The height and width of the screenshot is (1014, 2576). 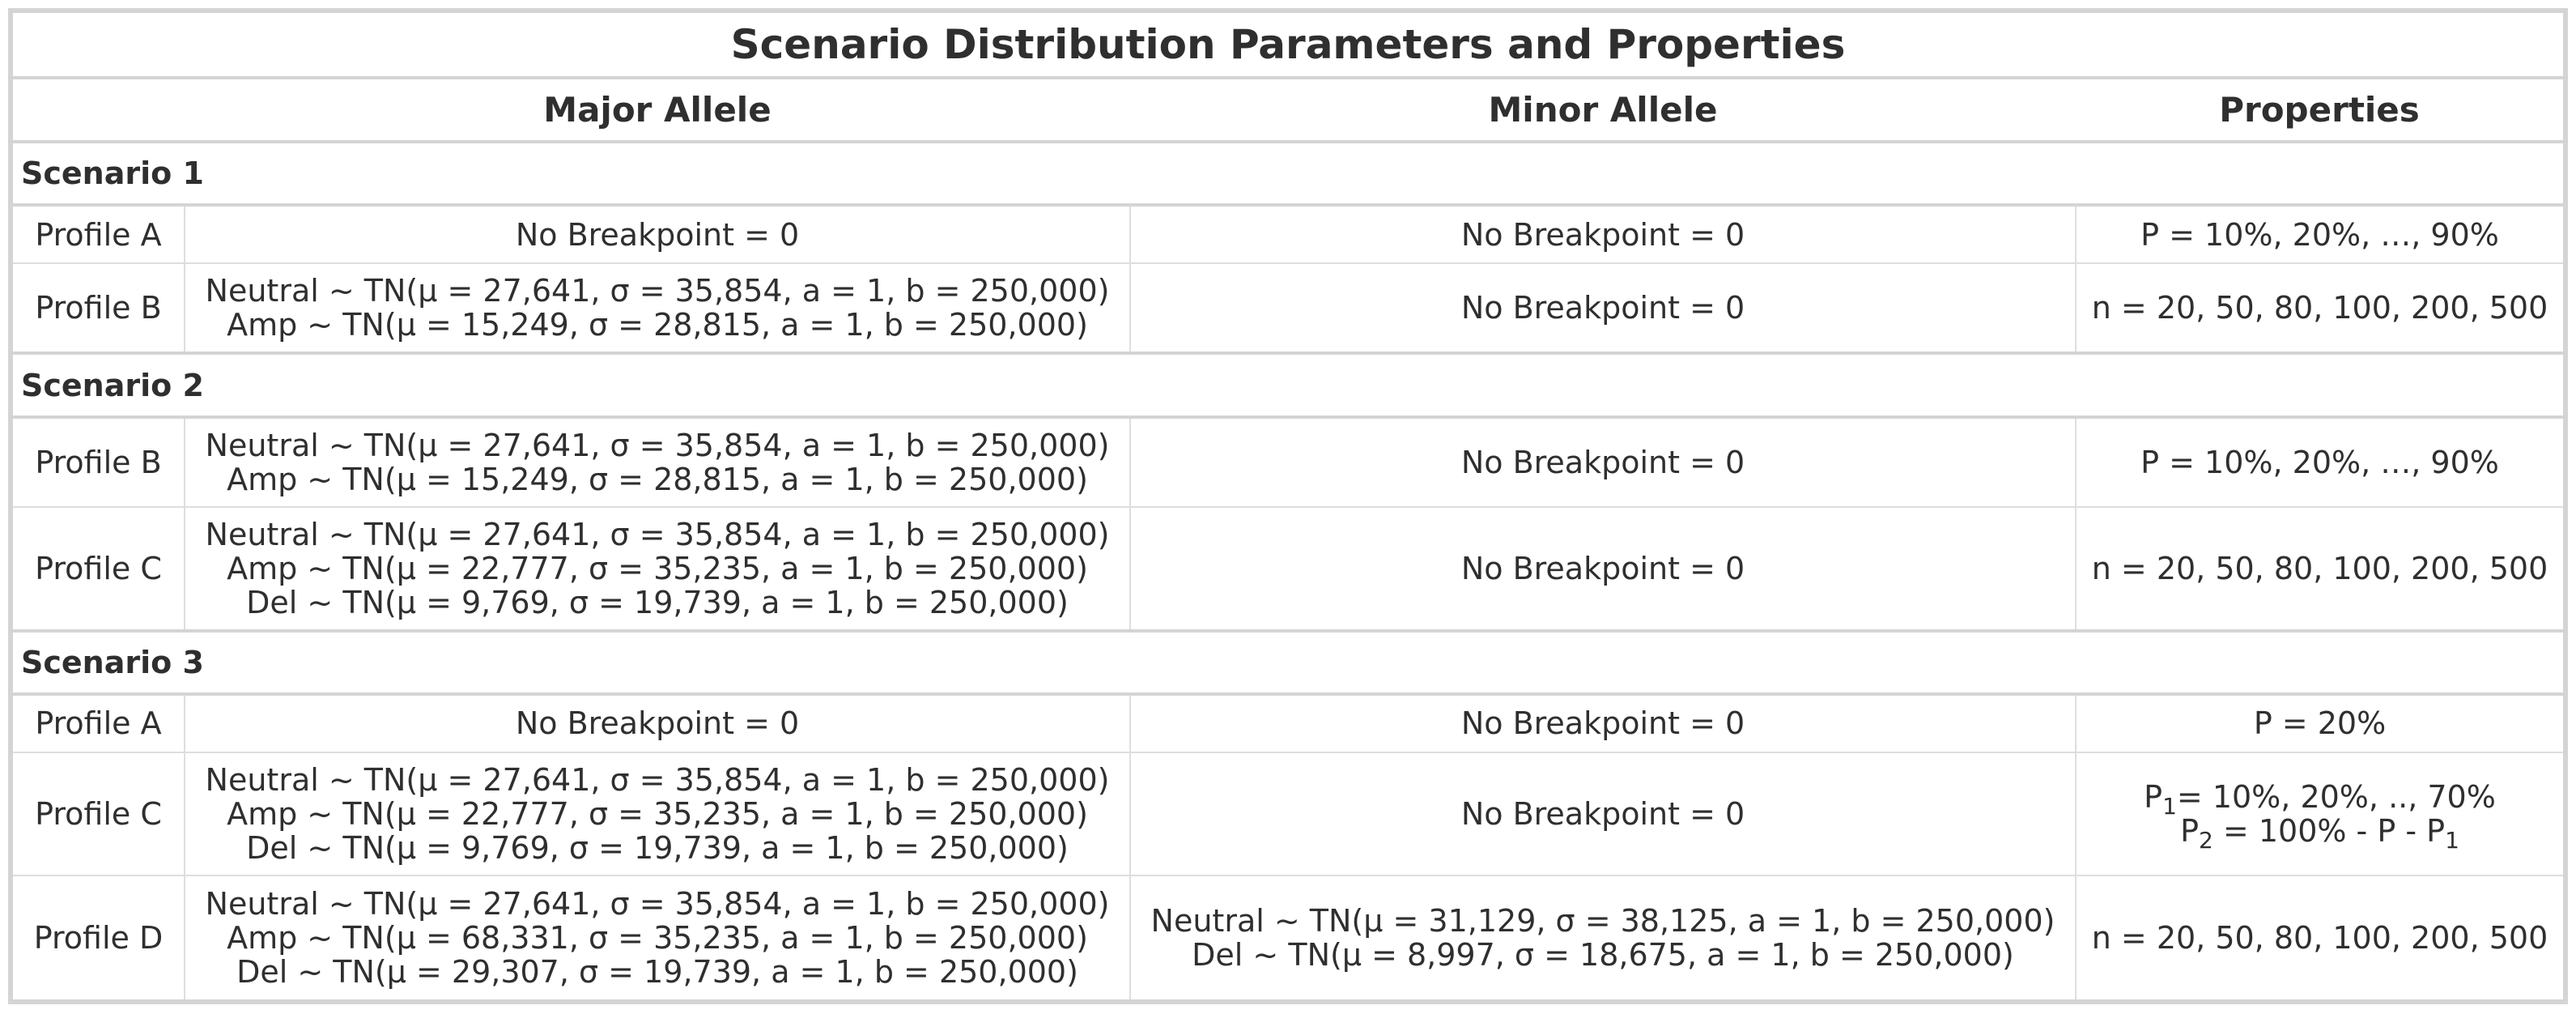 What do you see at coordinates (657, 111) in the screenshot?
I see `header-major-allele: Major Allele` at bounding box center [657, 111].